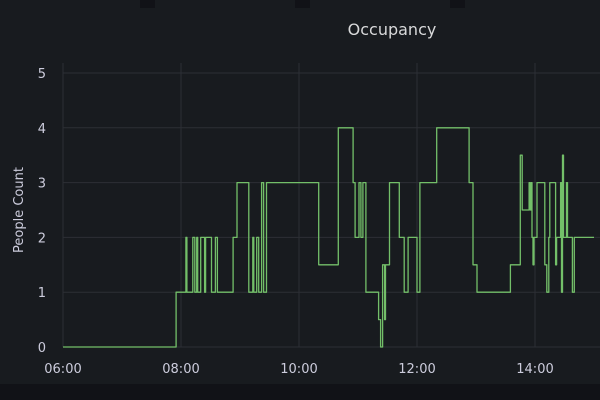 This screenshot has width=600, height=400. I want to click on y-tick-label: 5, so click(42, 74).